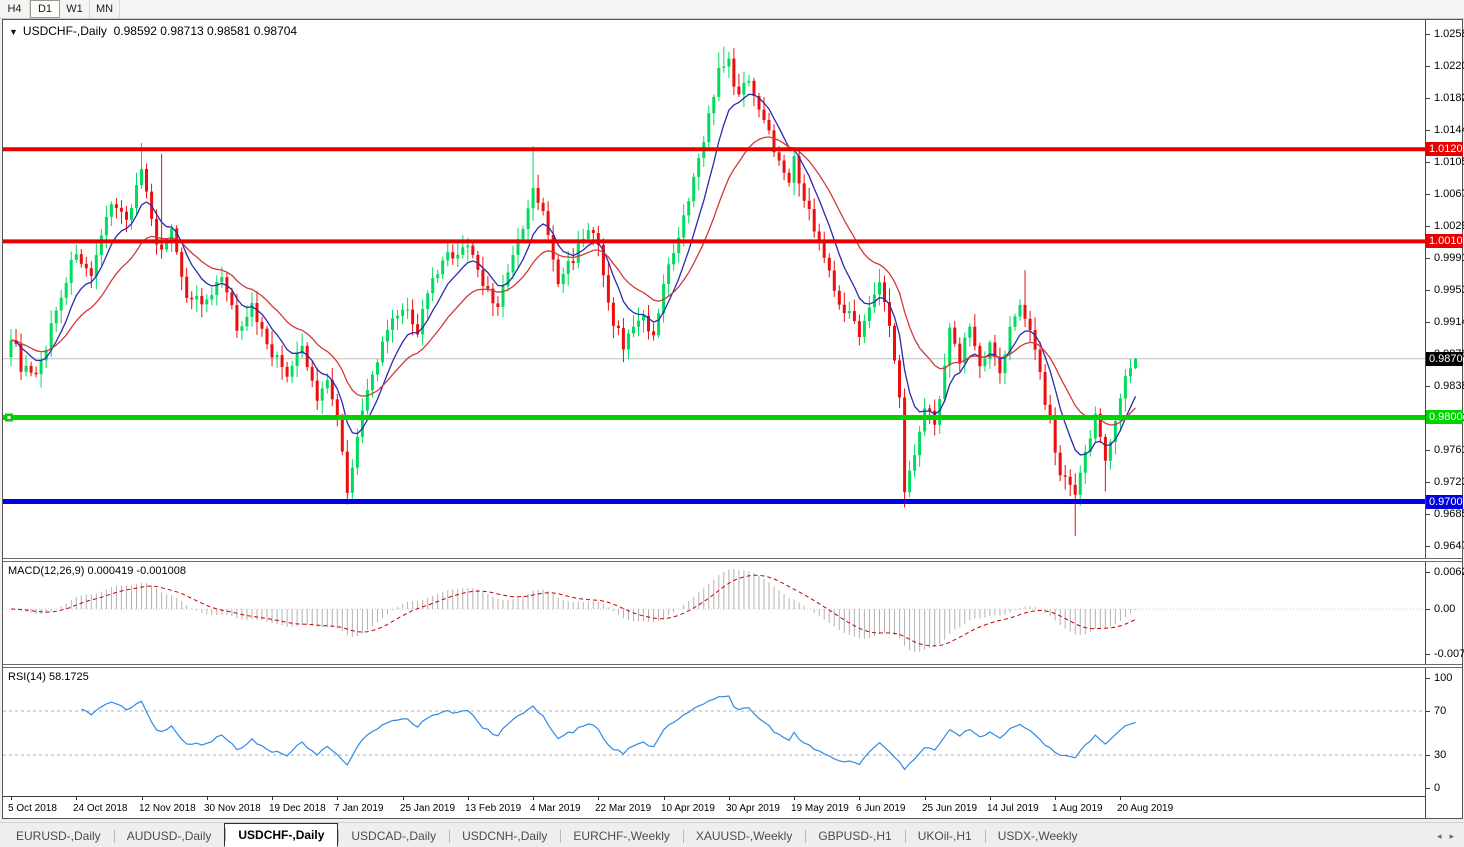 The image size is (1464, 847). What do you see at coordinates (1445, 290) in the screenshot?
I see `price-tick: 0.99530` at bounding box center [1445, 290].